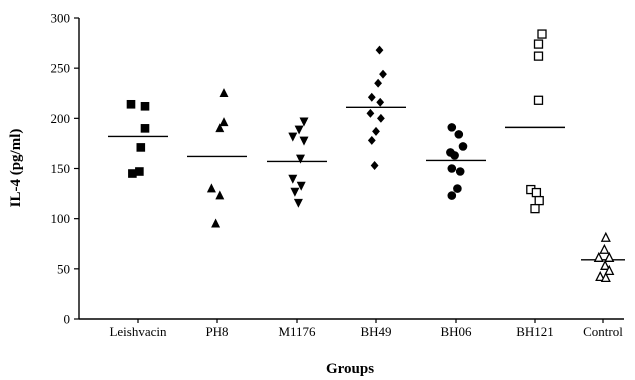 This screenshot has height=380, width=635. What do you see at coordinates (16, 168) in the screenshot?
I see `y-axis-title: IL-4 (pg/ml)` at bounding box center [16, 168].